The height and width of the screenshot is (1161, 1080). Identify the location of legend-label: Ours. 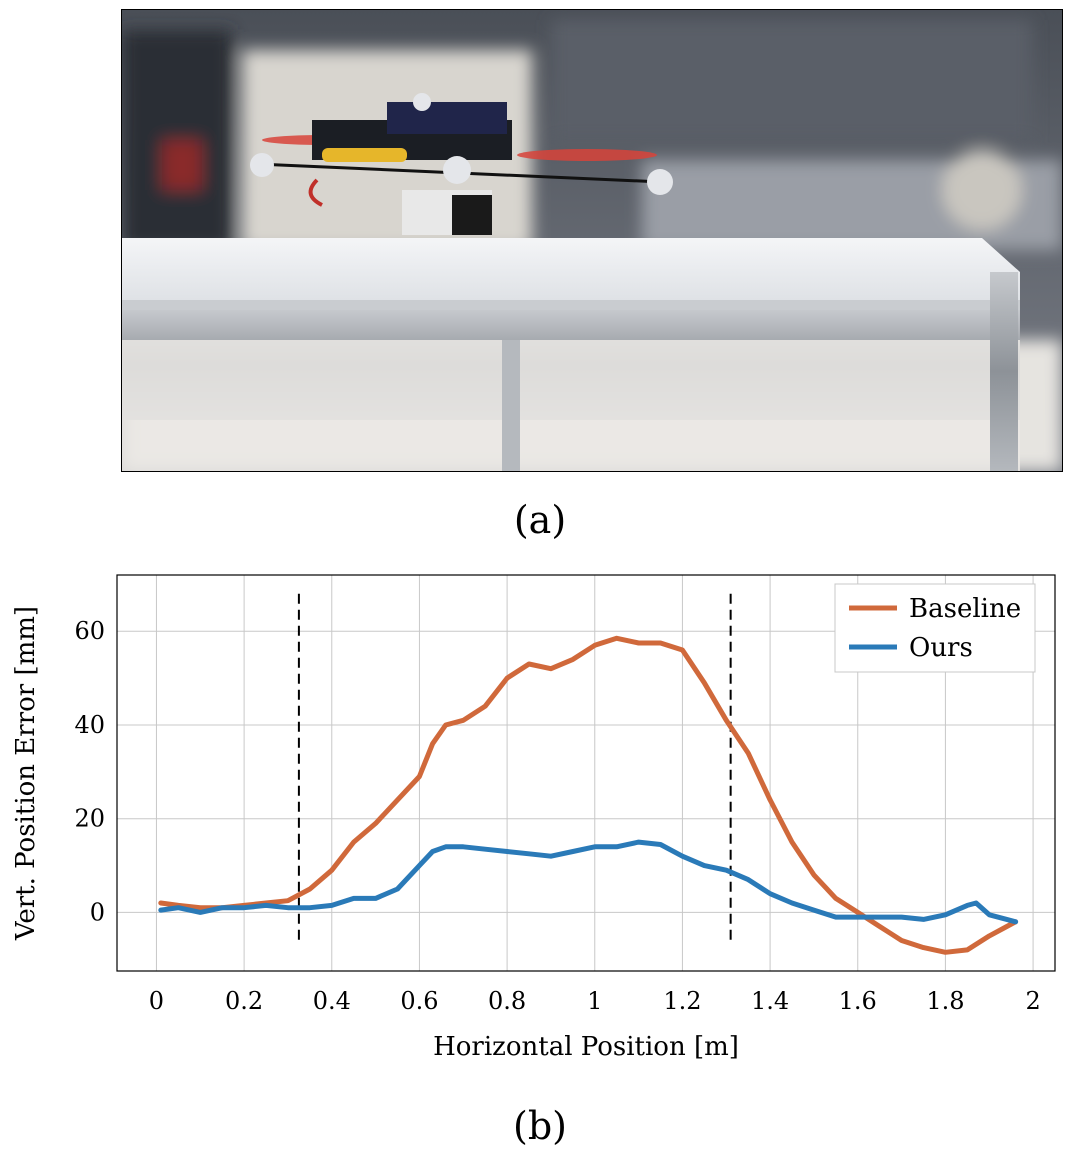
(941, 648).